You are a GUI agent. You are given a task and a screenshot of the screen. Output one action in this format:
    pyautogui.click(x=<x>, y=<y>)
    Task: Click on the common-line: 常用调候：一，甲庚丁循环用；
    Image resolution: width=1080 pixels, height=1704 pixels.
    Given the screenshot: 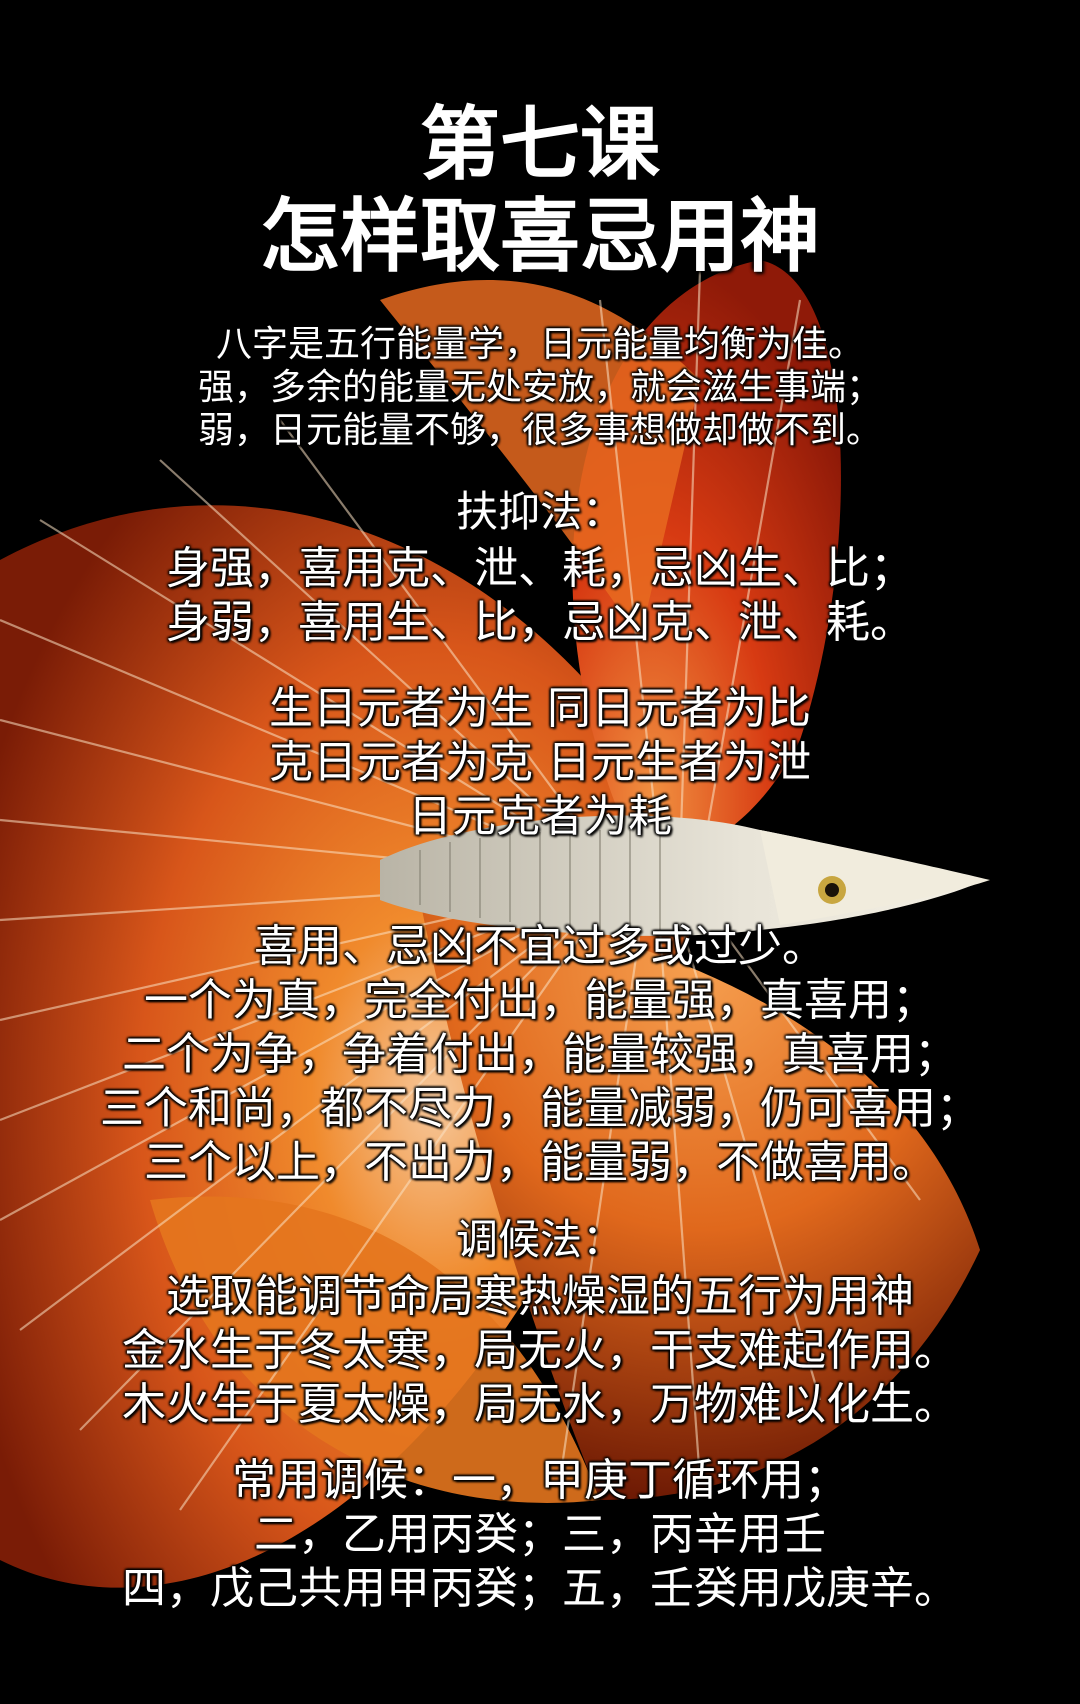 What is the action you would take?
    pyautogui.click(x=540, y=1480)
    